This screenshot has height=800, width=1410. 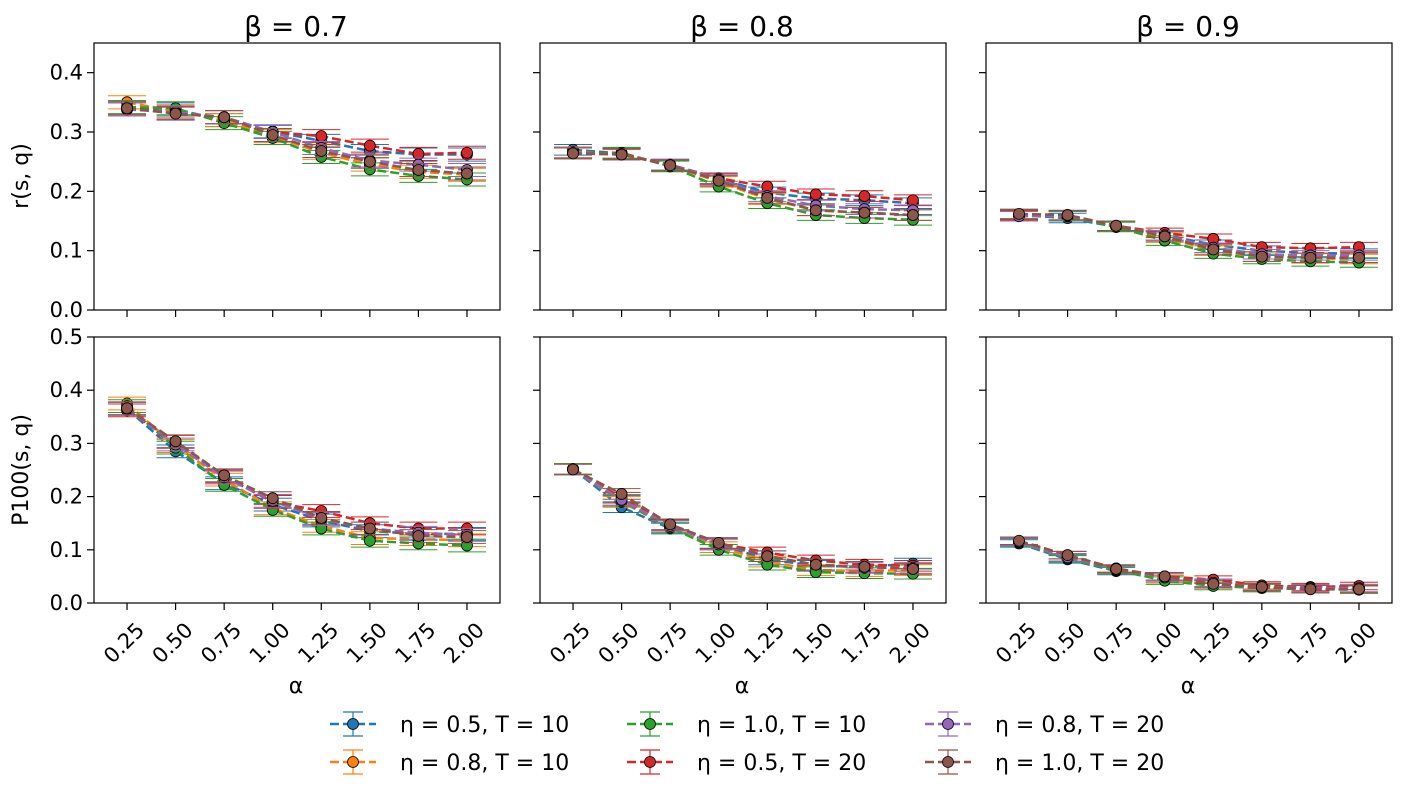 I want to click on panel-titles: β = 0.7 β = 0.8 β = 0.9, so click(x=742, y=26).